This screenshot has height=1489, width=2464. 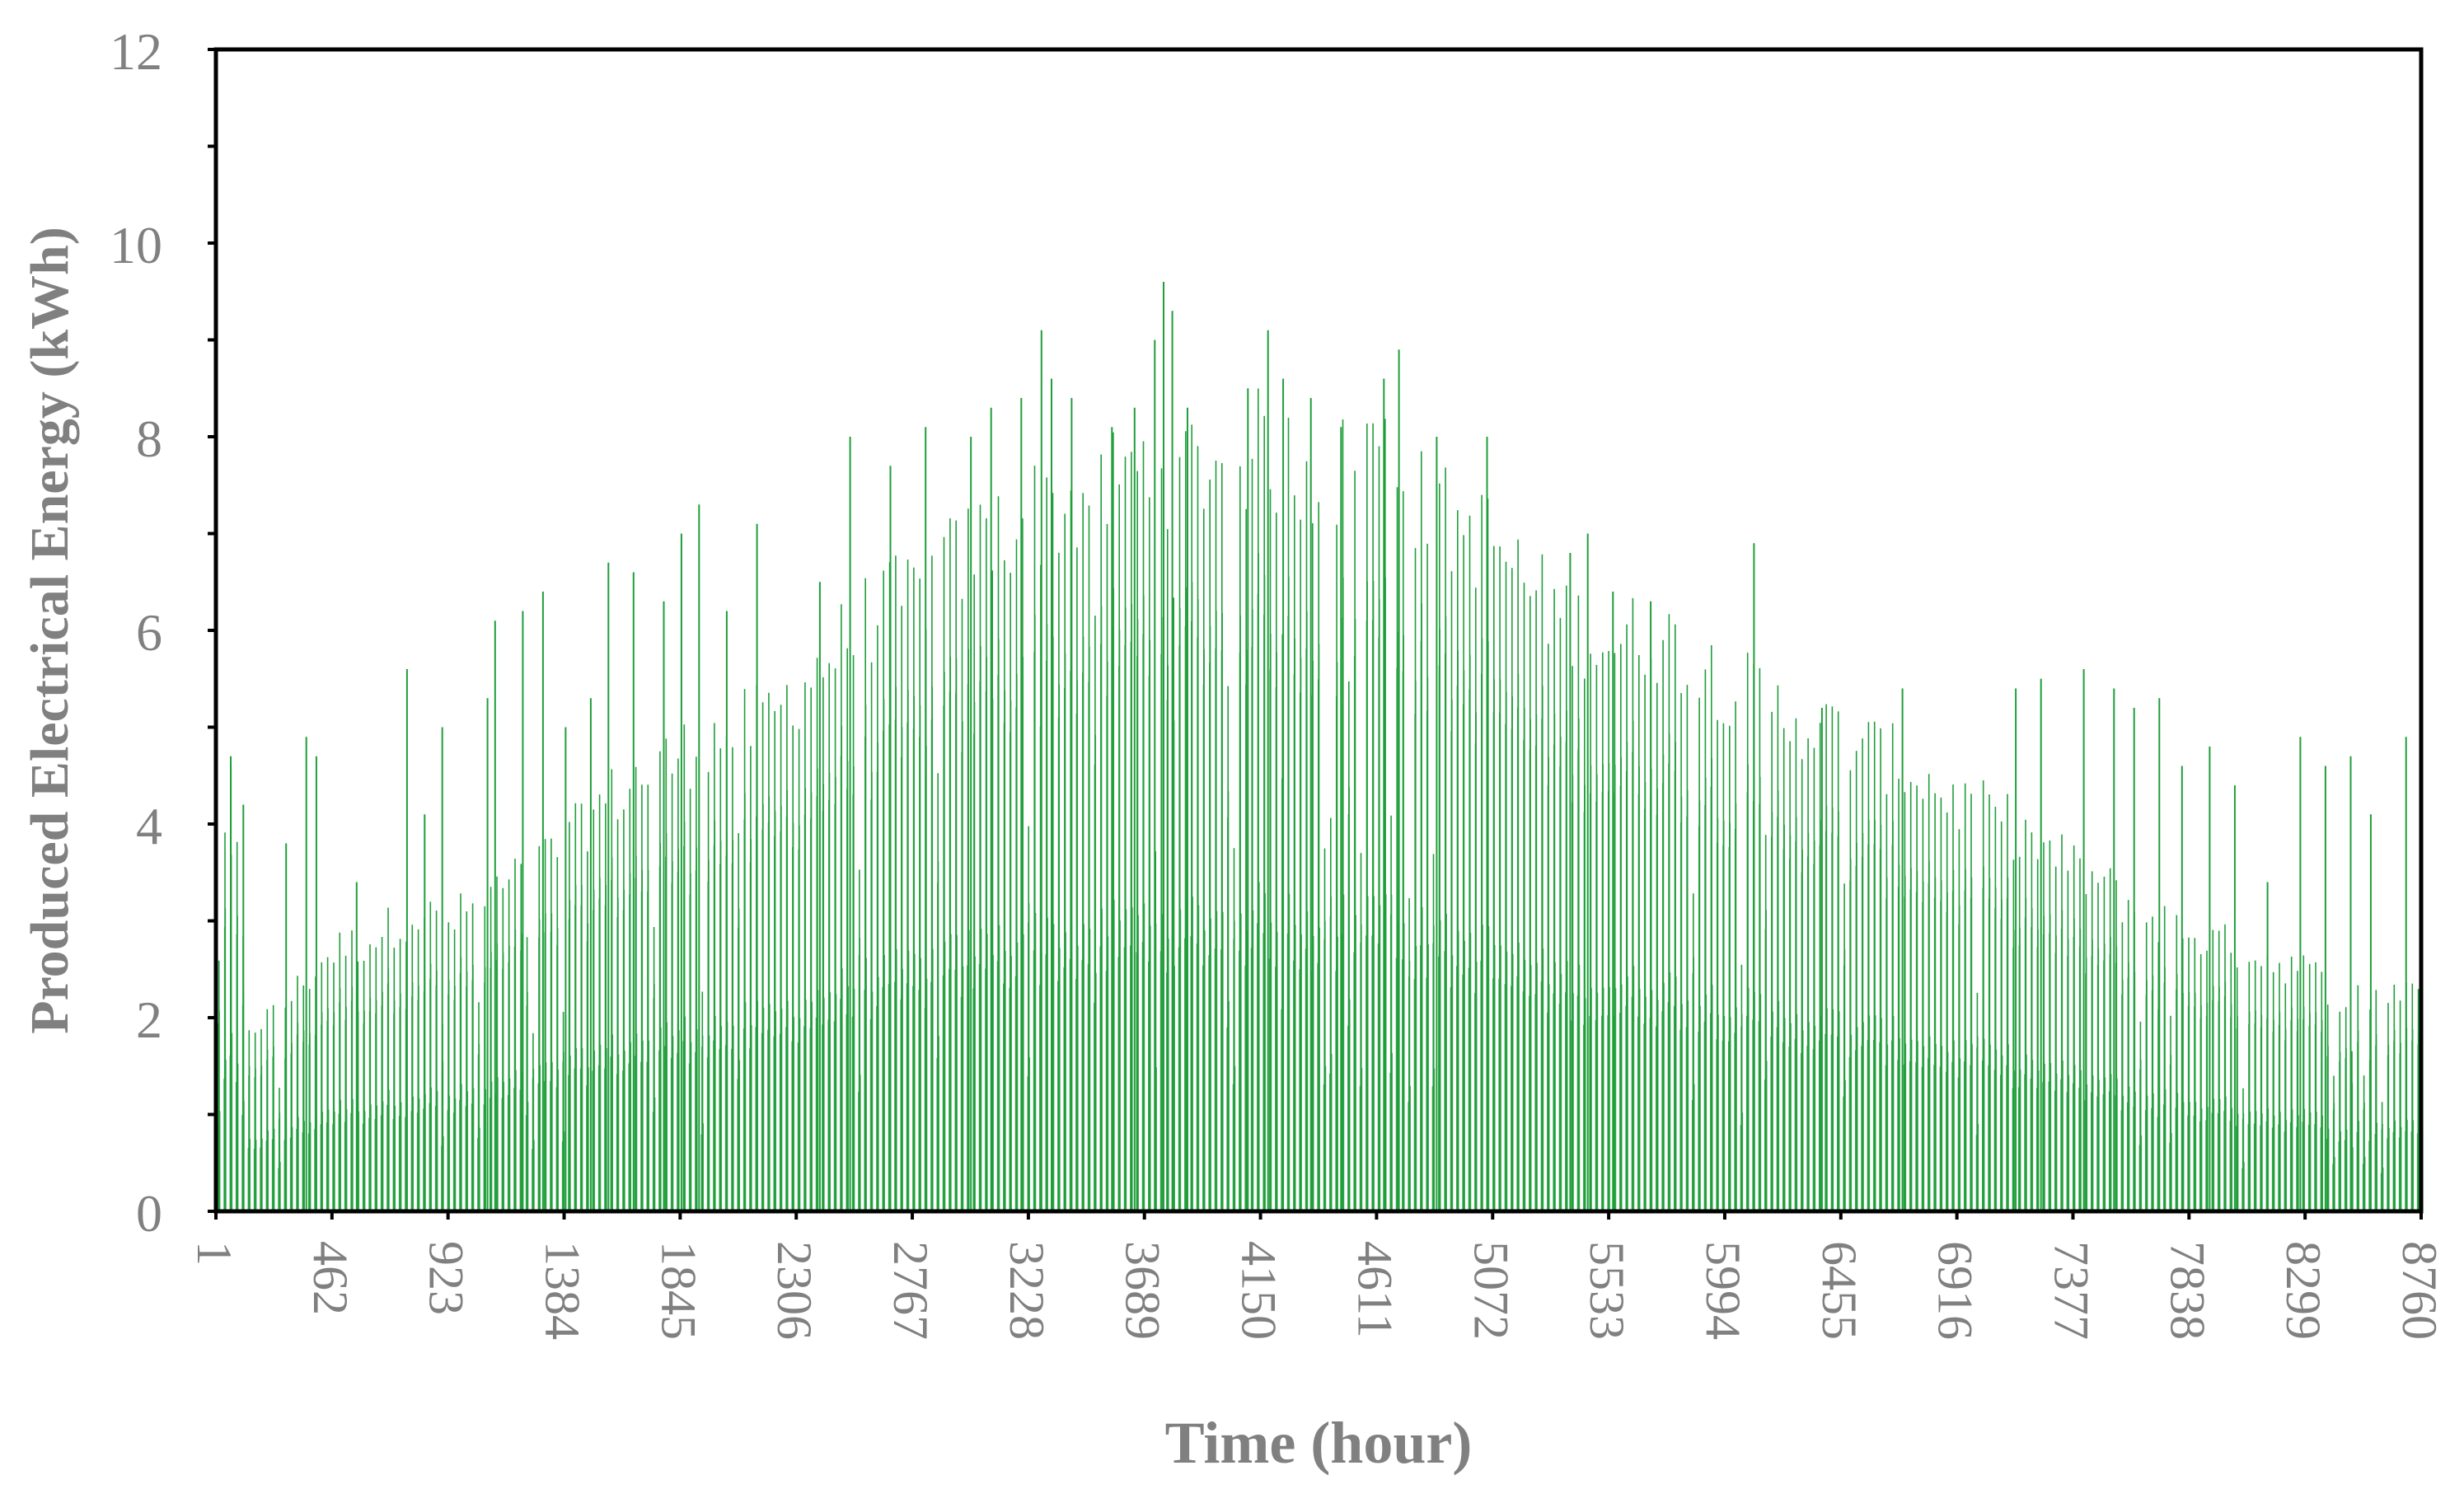 I want to click on y-tick-label: 0, so click(x=149, y=1213).